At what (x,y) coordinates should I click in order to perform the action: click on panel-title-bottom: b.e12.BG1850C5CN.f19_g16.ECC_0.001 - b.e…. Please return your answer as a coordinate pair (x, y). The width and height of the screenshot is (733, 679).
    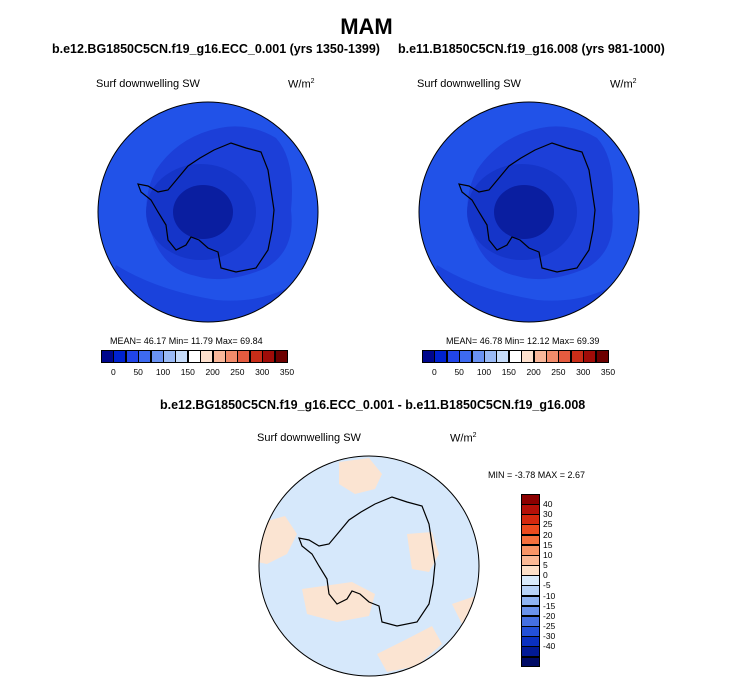
    Looking at the image, I should click on (373, 405).